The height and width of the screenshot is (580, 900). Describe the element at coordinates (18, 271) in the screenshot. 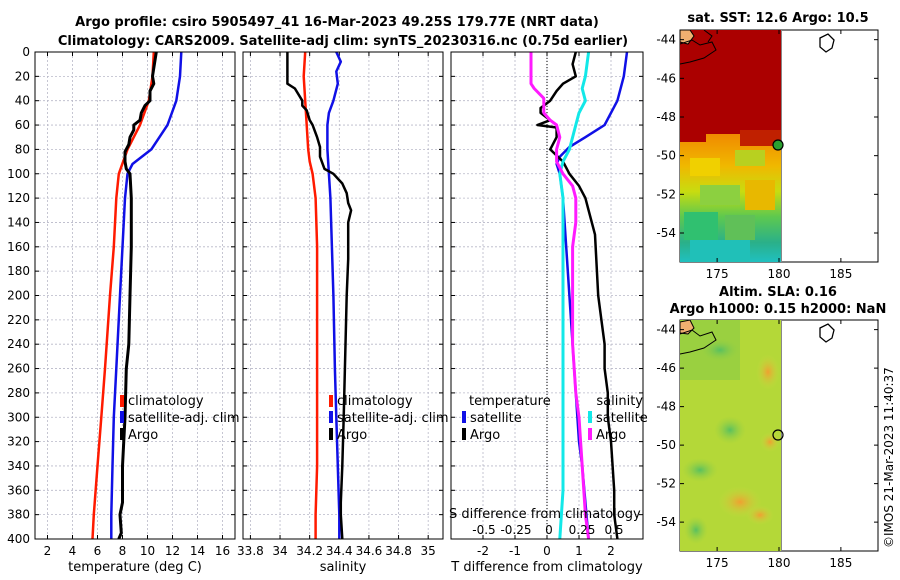

I see `depth-tick-label: 180` at that location.